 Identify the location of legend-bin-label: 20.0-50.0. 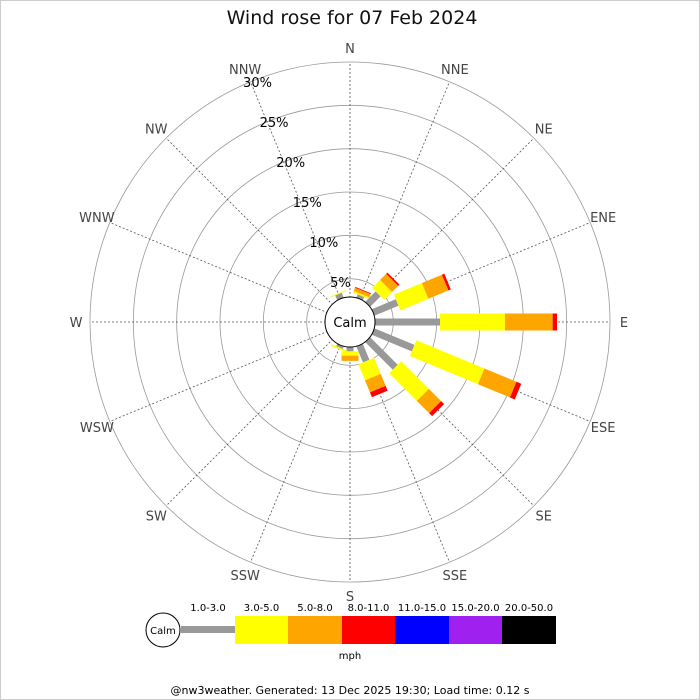
(529, 608).